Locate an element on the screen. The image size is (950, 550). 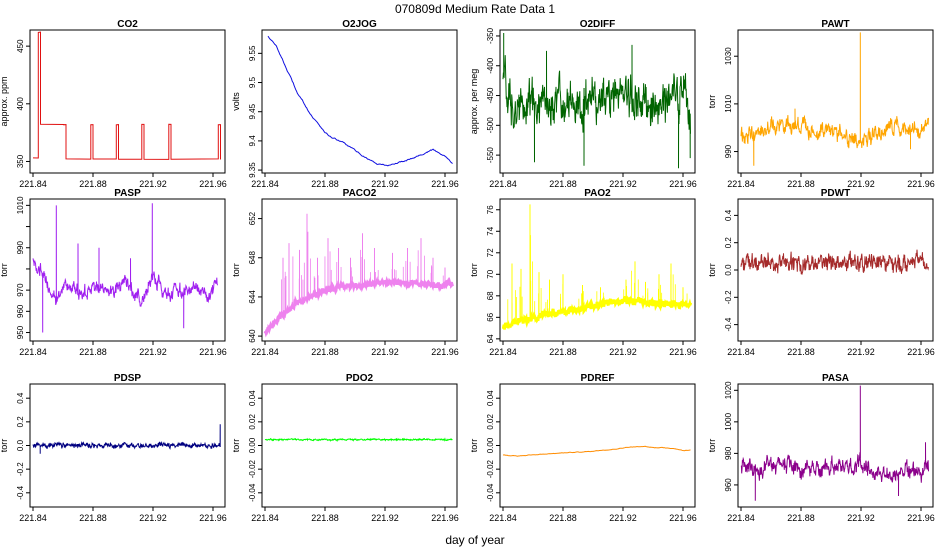
y-tick-label: 652 is located at coordinates (252, 218).